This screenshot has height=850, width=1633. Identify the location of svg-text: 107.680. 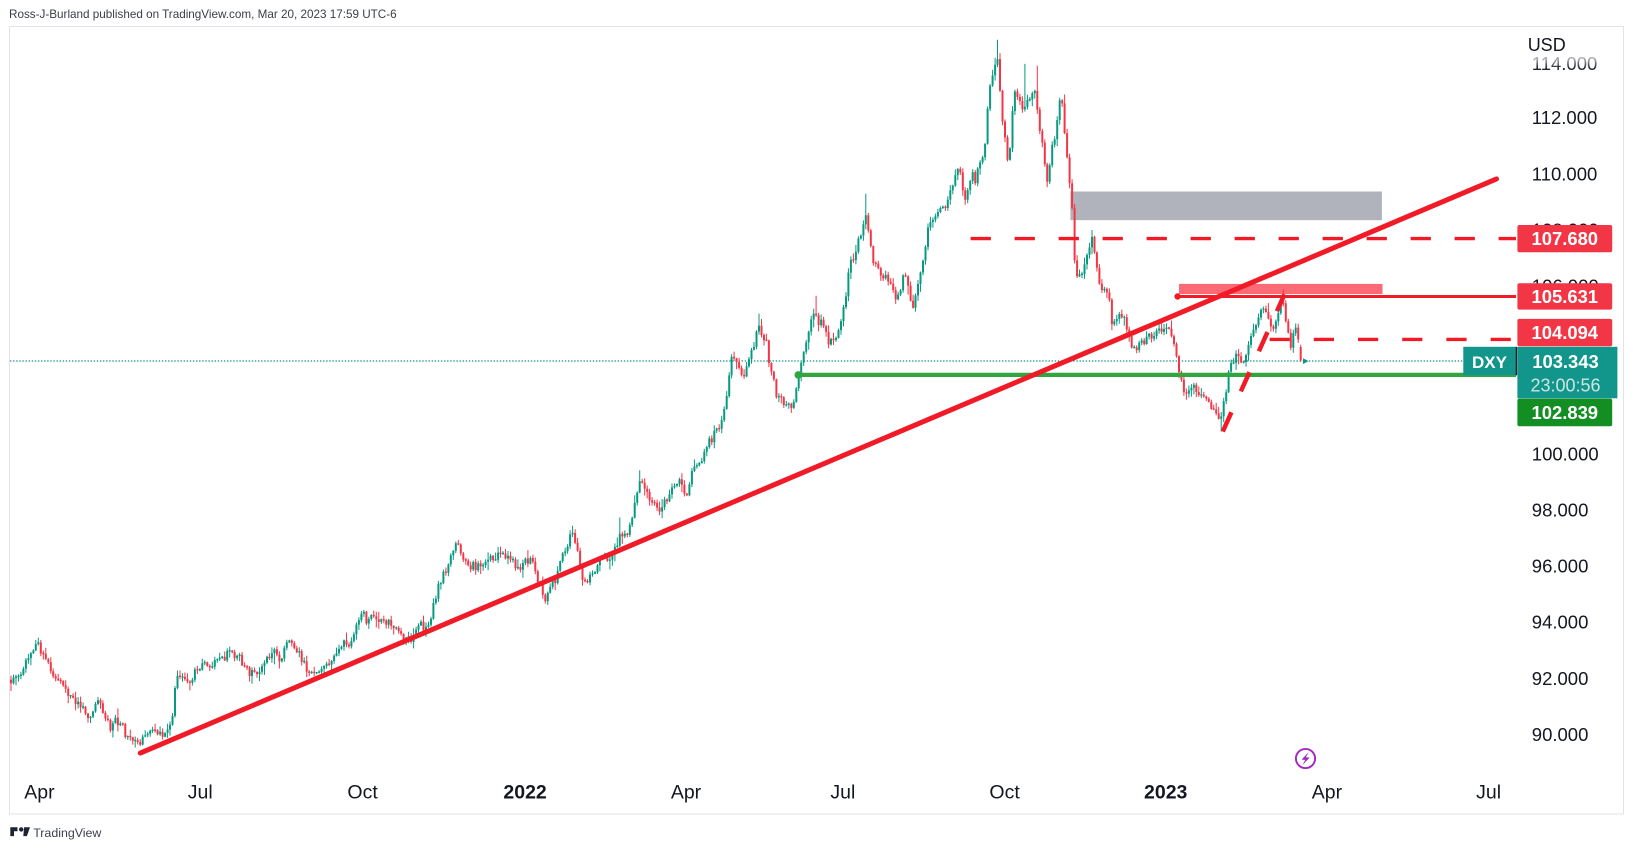
(1565, 238).